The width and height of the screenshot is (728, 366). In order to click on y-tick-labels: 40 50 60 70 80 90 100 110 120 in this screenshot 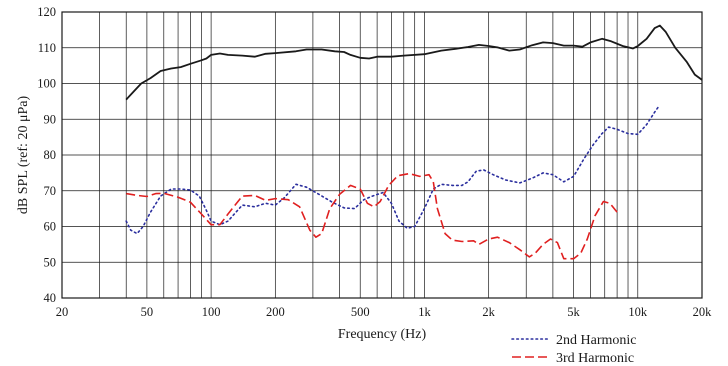, I will do `click(46, 155)`.